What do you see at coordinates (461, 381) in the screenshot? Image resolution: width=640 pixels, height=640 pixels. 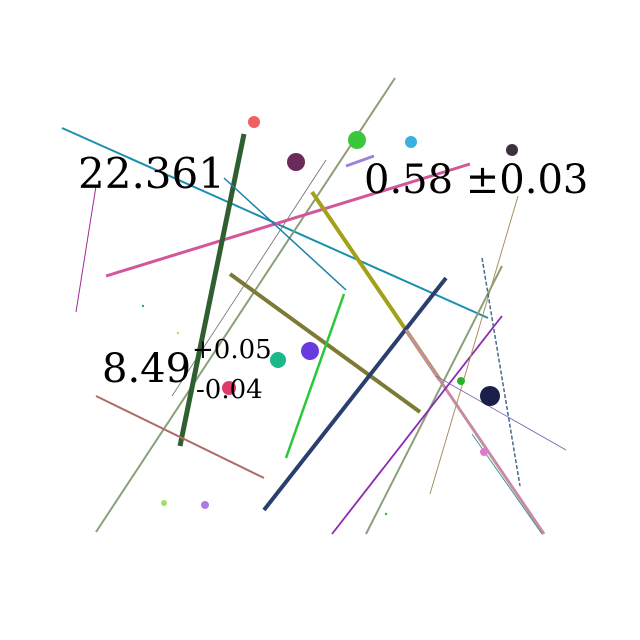 I see `green-small-dot` at bounding box center [461, 381].